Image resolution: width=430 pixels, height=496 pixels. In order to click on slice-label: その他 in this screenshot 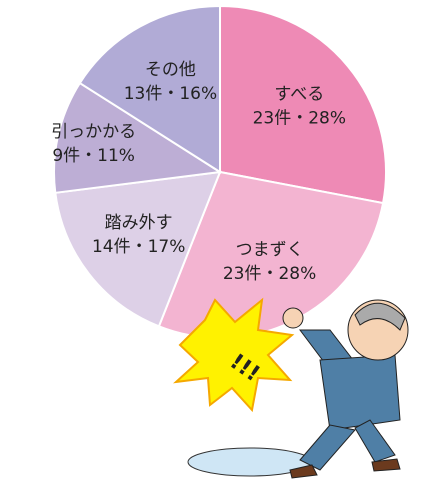, I will do `click(170, 70)`.